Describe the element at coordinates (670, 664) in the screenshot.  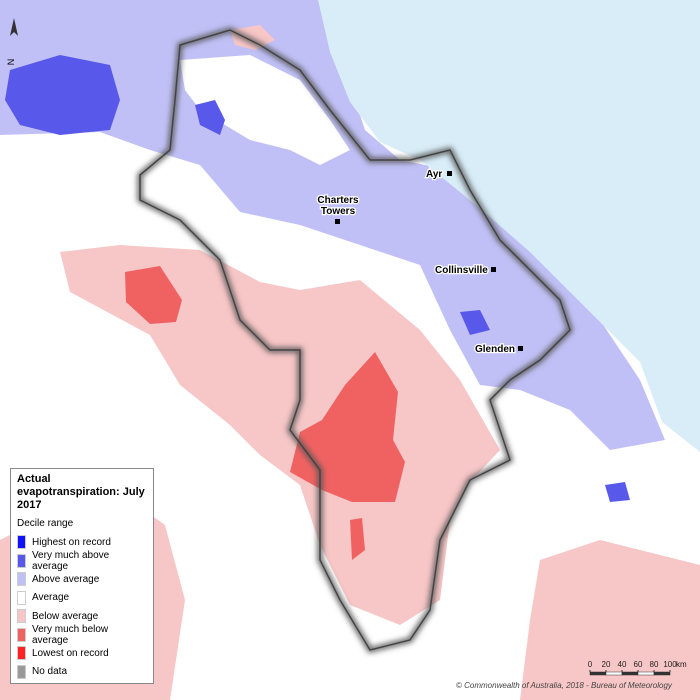
I see `scale-label: 100` at that location.